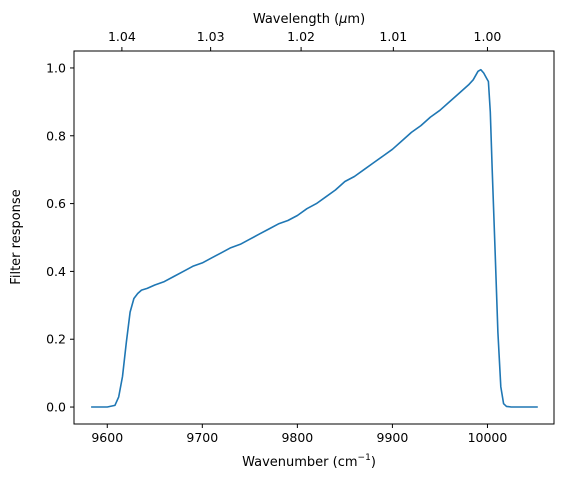 This screenshot has width=570, height=480. I want to click on x-tick-label: 9600, so click(107, 437).